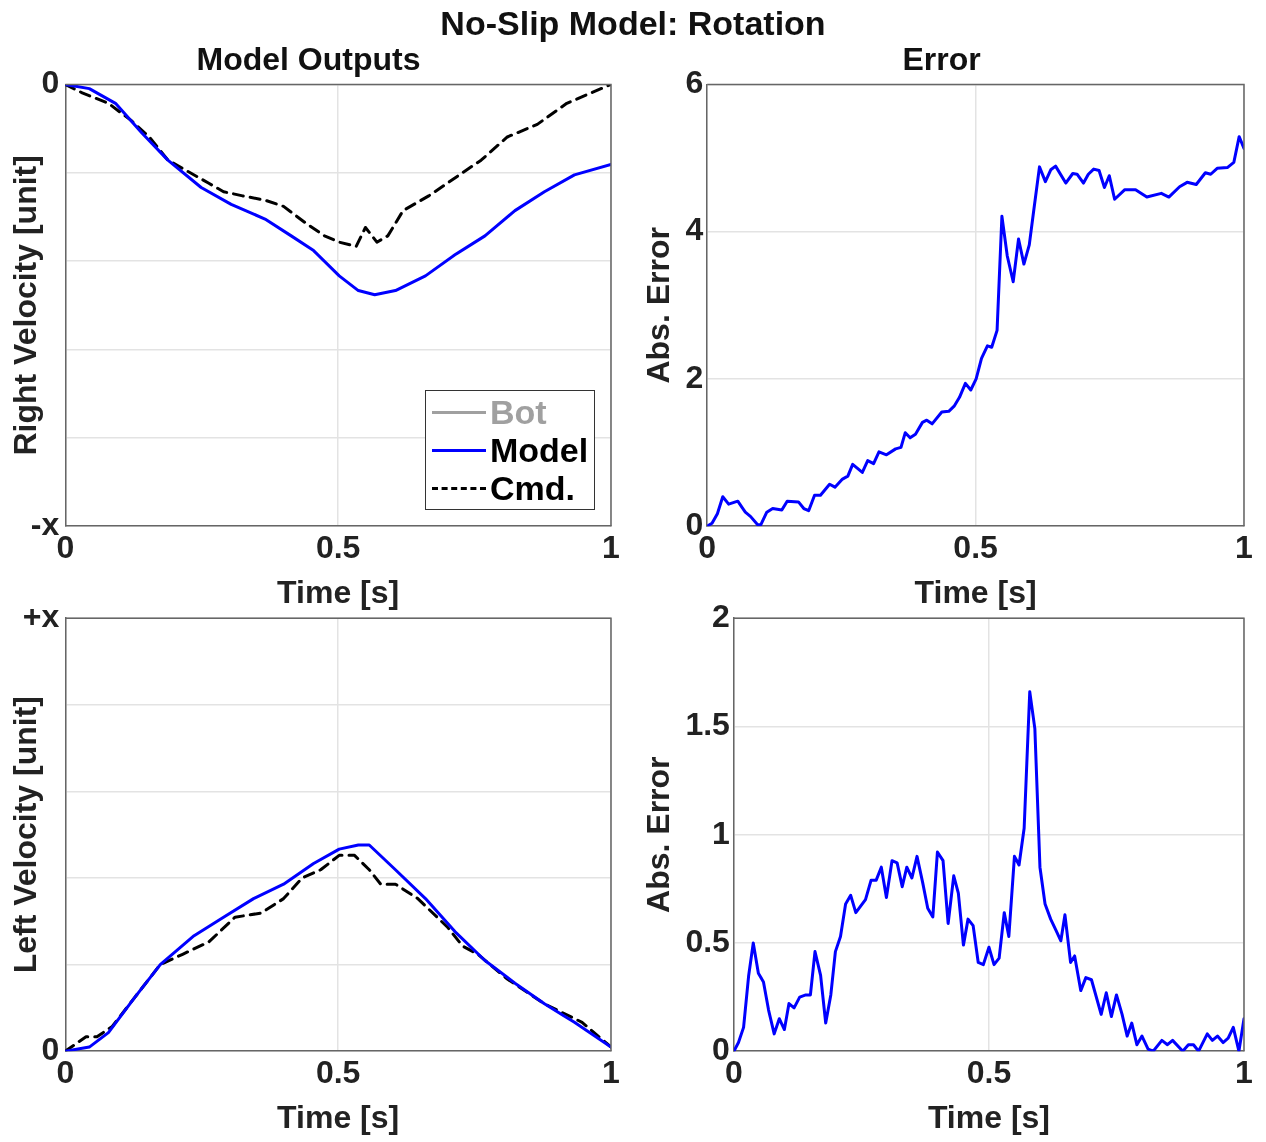  I want to click on y-tick-label: 1, so click(721, 832).